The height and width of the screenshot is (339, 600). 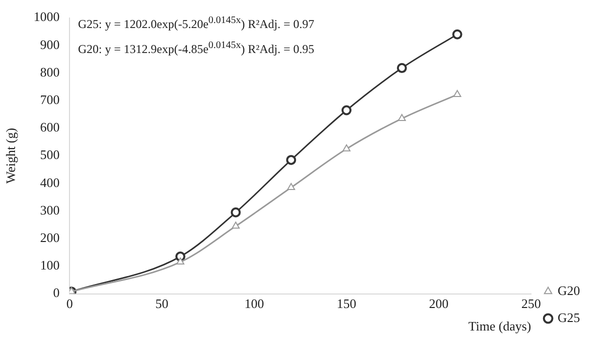 I want to click on y-tick-label: 300, so click(x=50, y=210).